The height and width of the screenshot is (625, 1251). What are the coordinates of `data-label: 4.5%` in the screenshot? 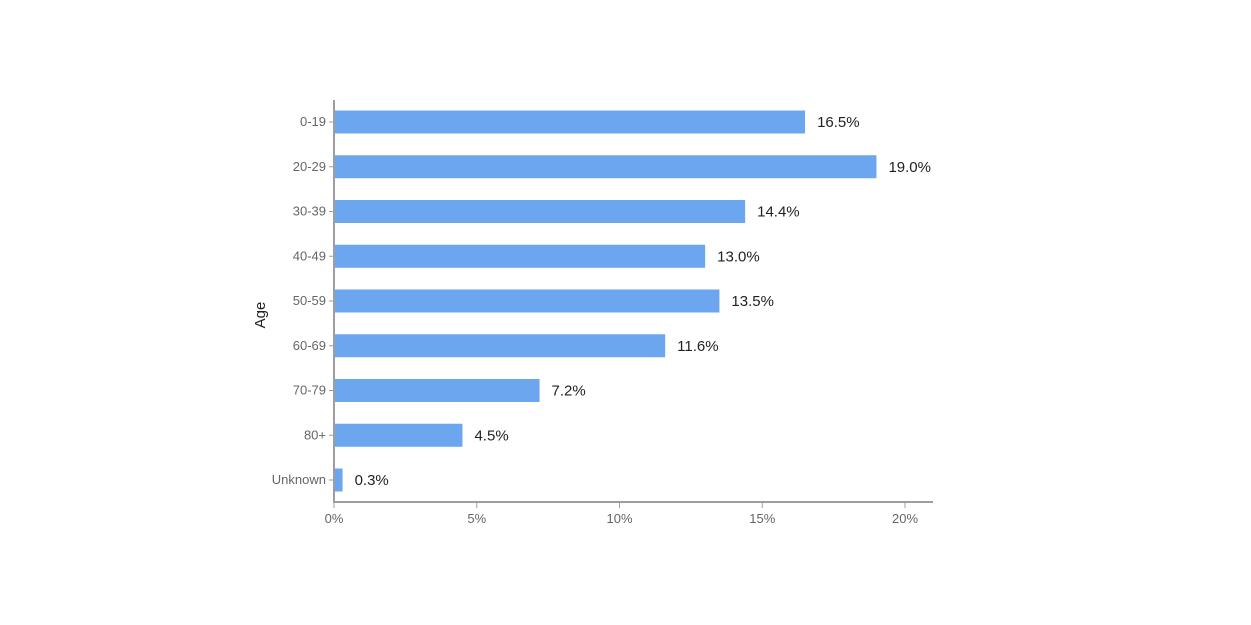 It's located at (491, 435).